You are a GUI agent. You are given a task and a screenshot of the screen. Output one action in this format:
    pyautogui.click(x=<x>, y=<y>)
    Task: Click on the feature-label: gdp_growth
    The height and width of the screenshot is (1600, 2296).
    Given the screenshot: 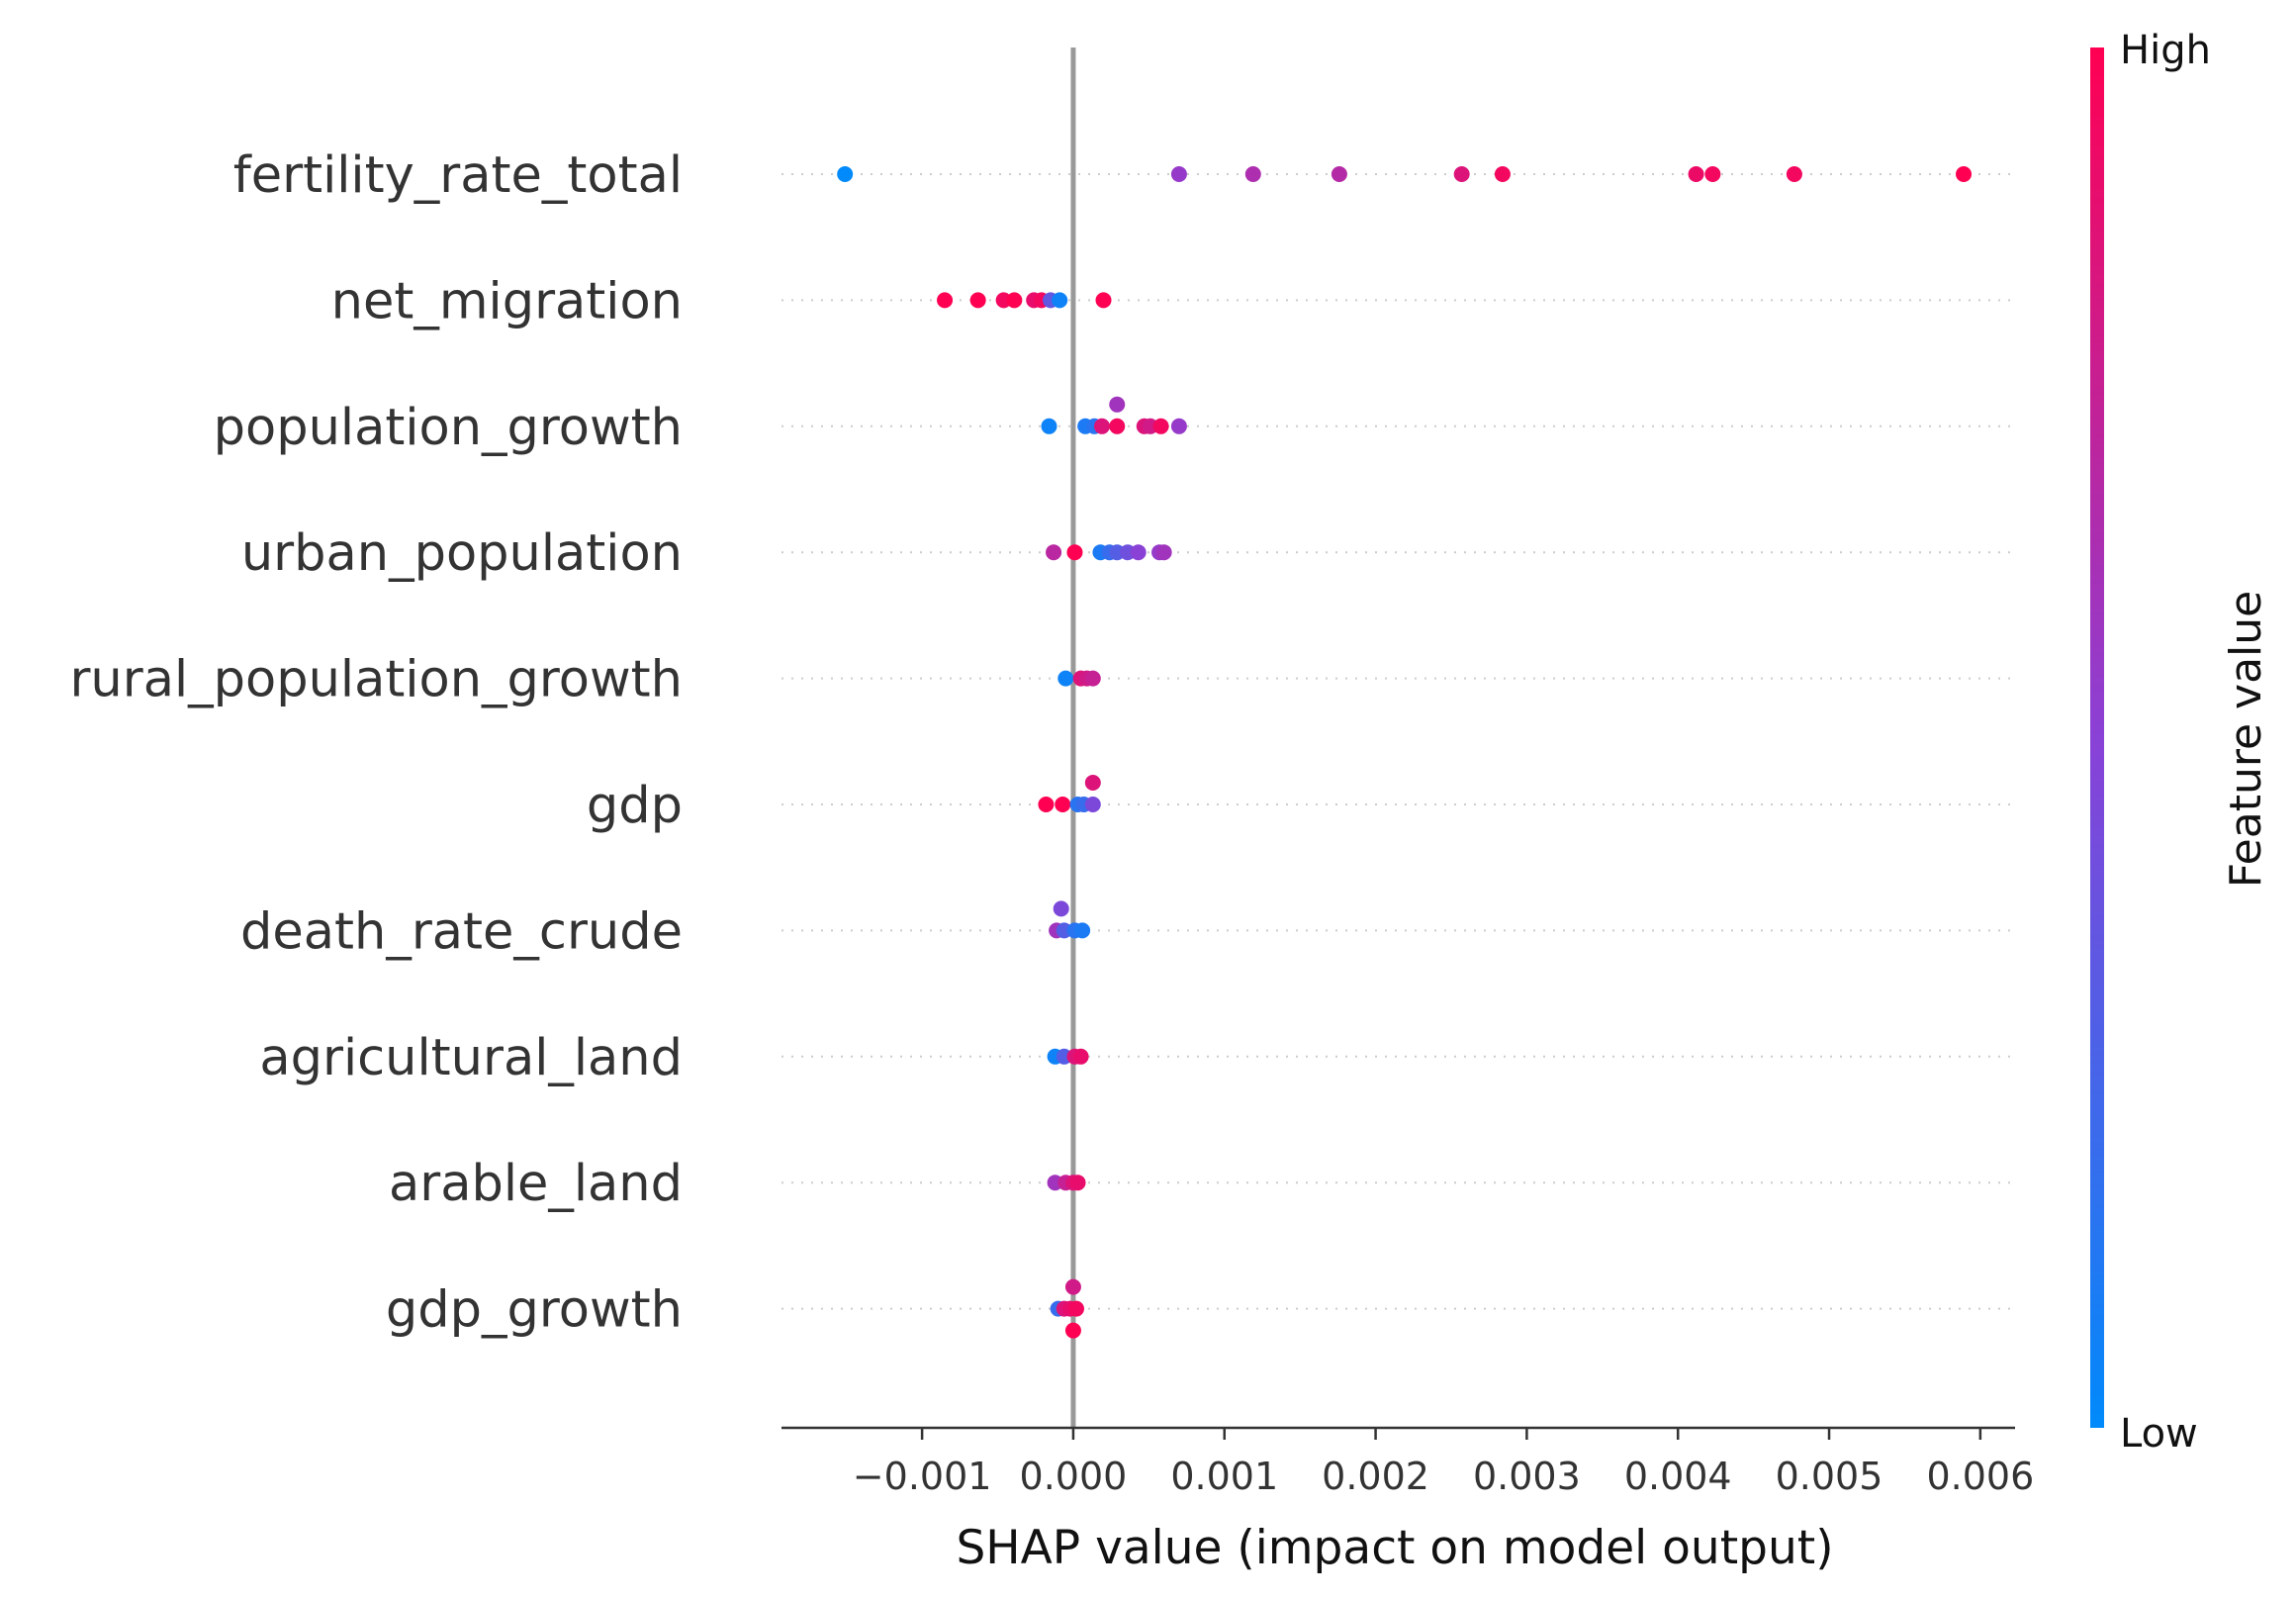 What is the action you would take?
    pyautogui.click(x=535, y=1311)
    